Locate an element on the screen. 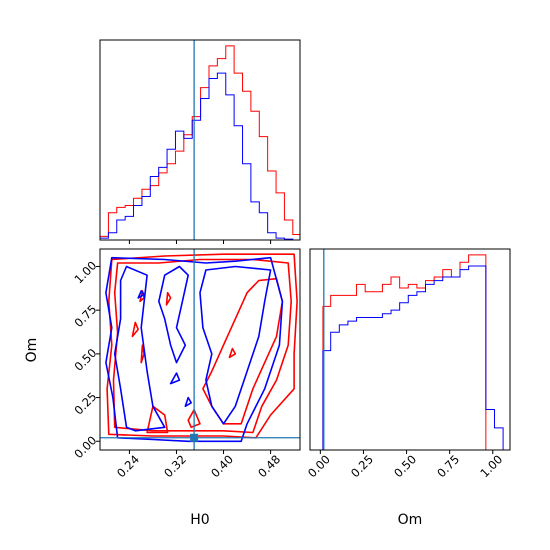  h0-tick-label: 0.32 is located at coordinates (175, 466).